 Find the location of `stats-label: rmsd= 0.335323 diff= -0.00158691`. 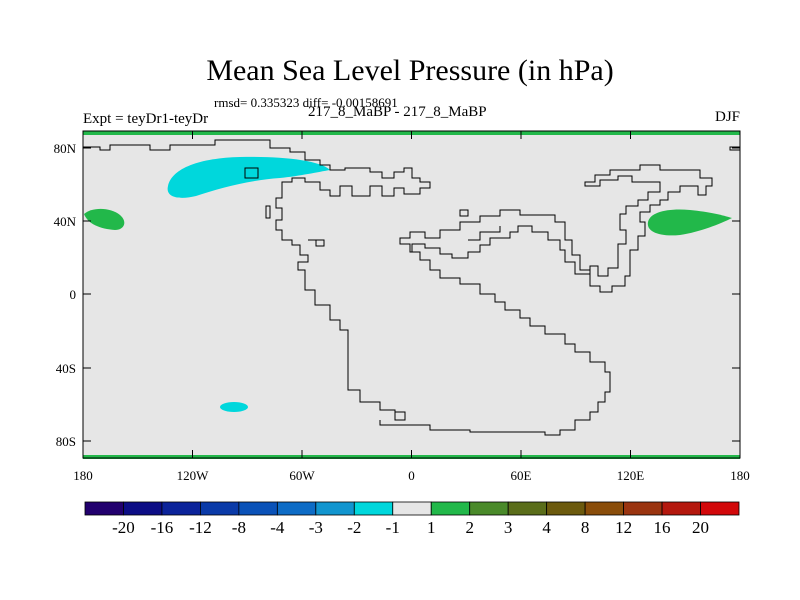

stats-label: rmsd= 0.335323 diff= -0.00158691 is located at coordinates (306, 102).